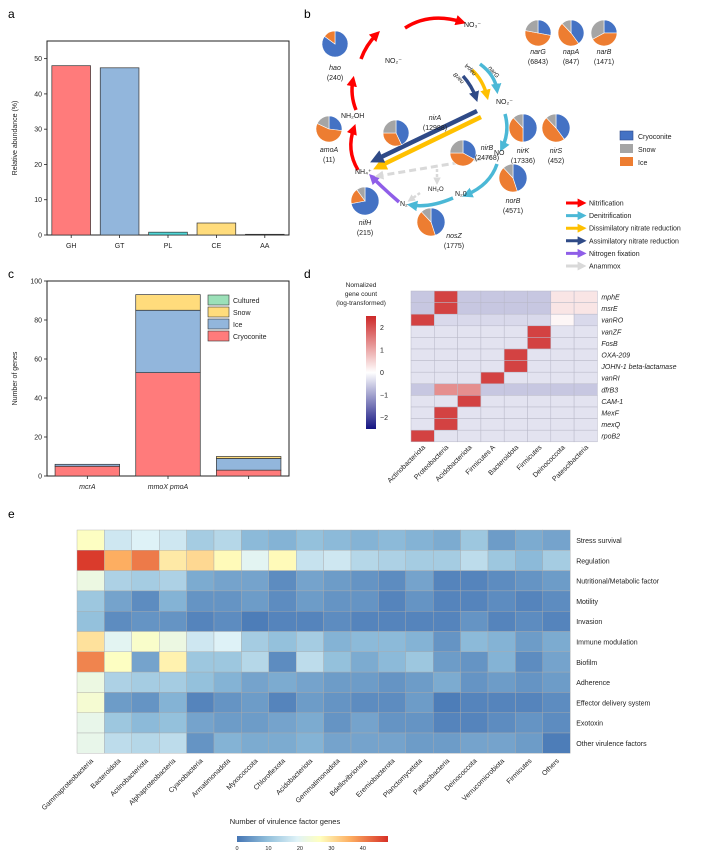  What do you see at coordinates (38, 321) in the screenshot?
I see `y-tick-label: 80` at bounding box center [38, 321].